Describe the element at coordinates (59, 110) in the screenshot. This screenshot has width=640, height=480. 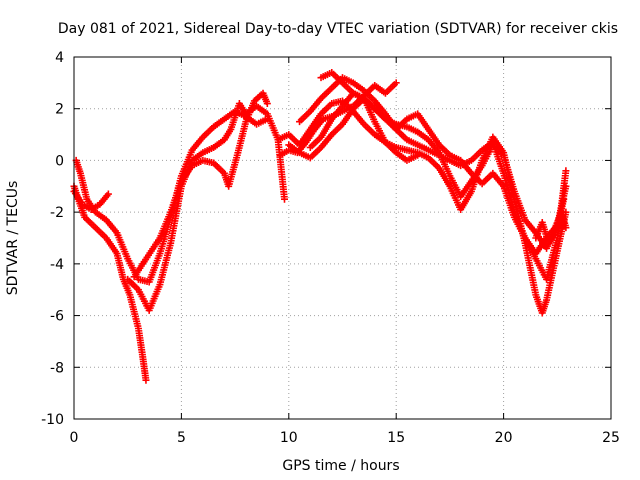
I see `y-tick-label: 2` at that location.